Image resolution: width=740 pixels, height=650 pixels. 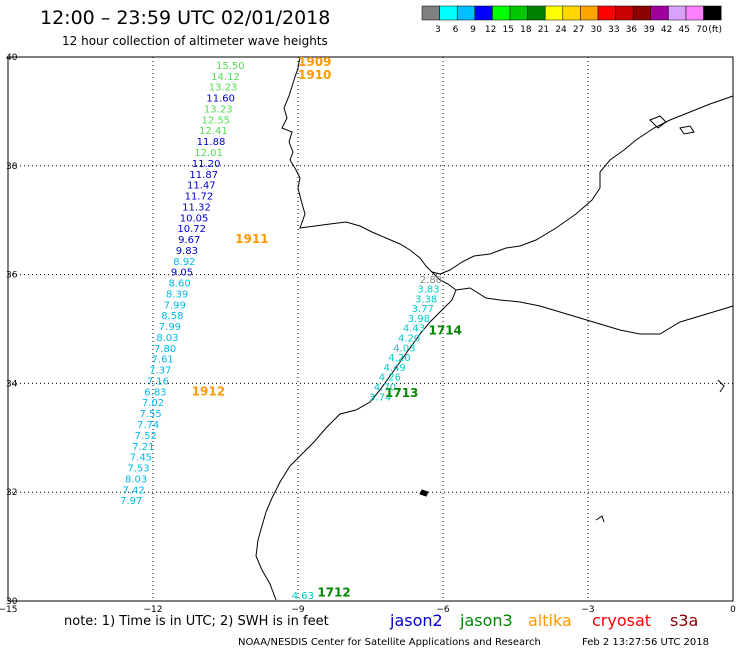 I want to click on wave-height-value: 14.12, so click(x=225, y=77).